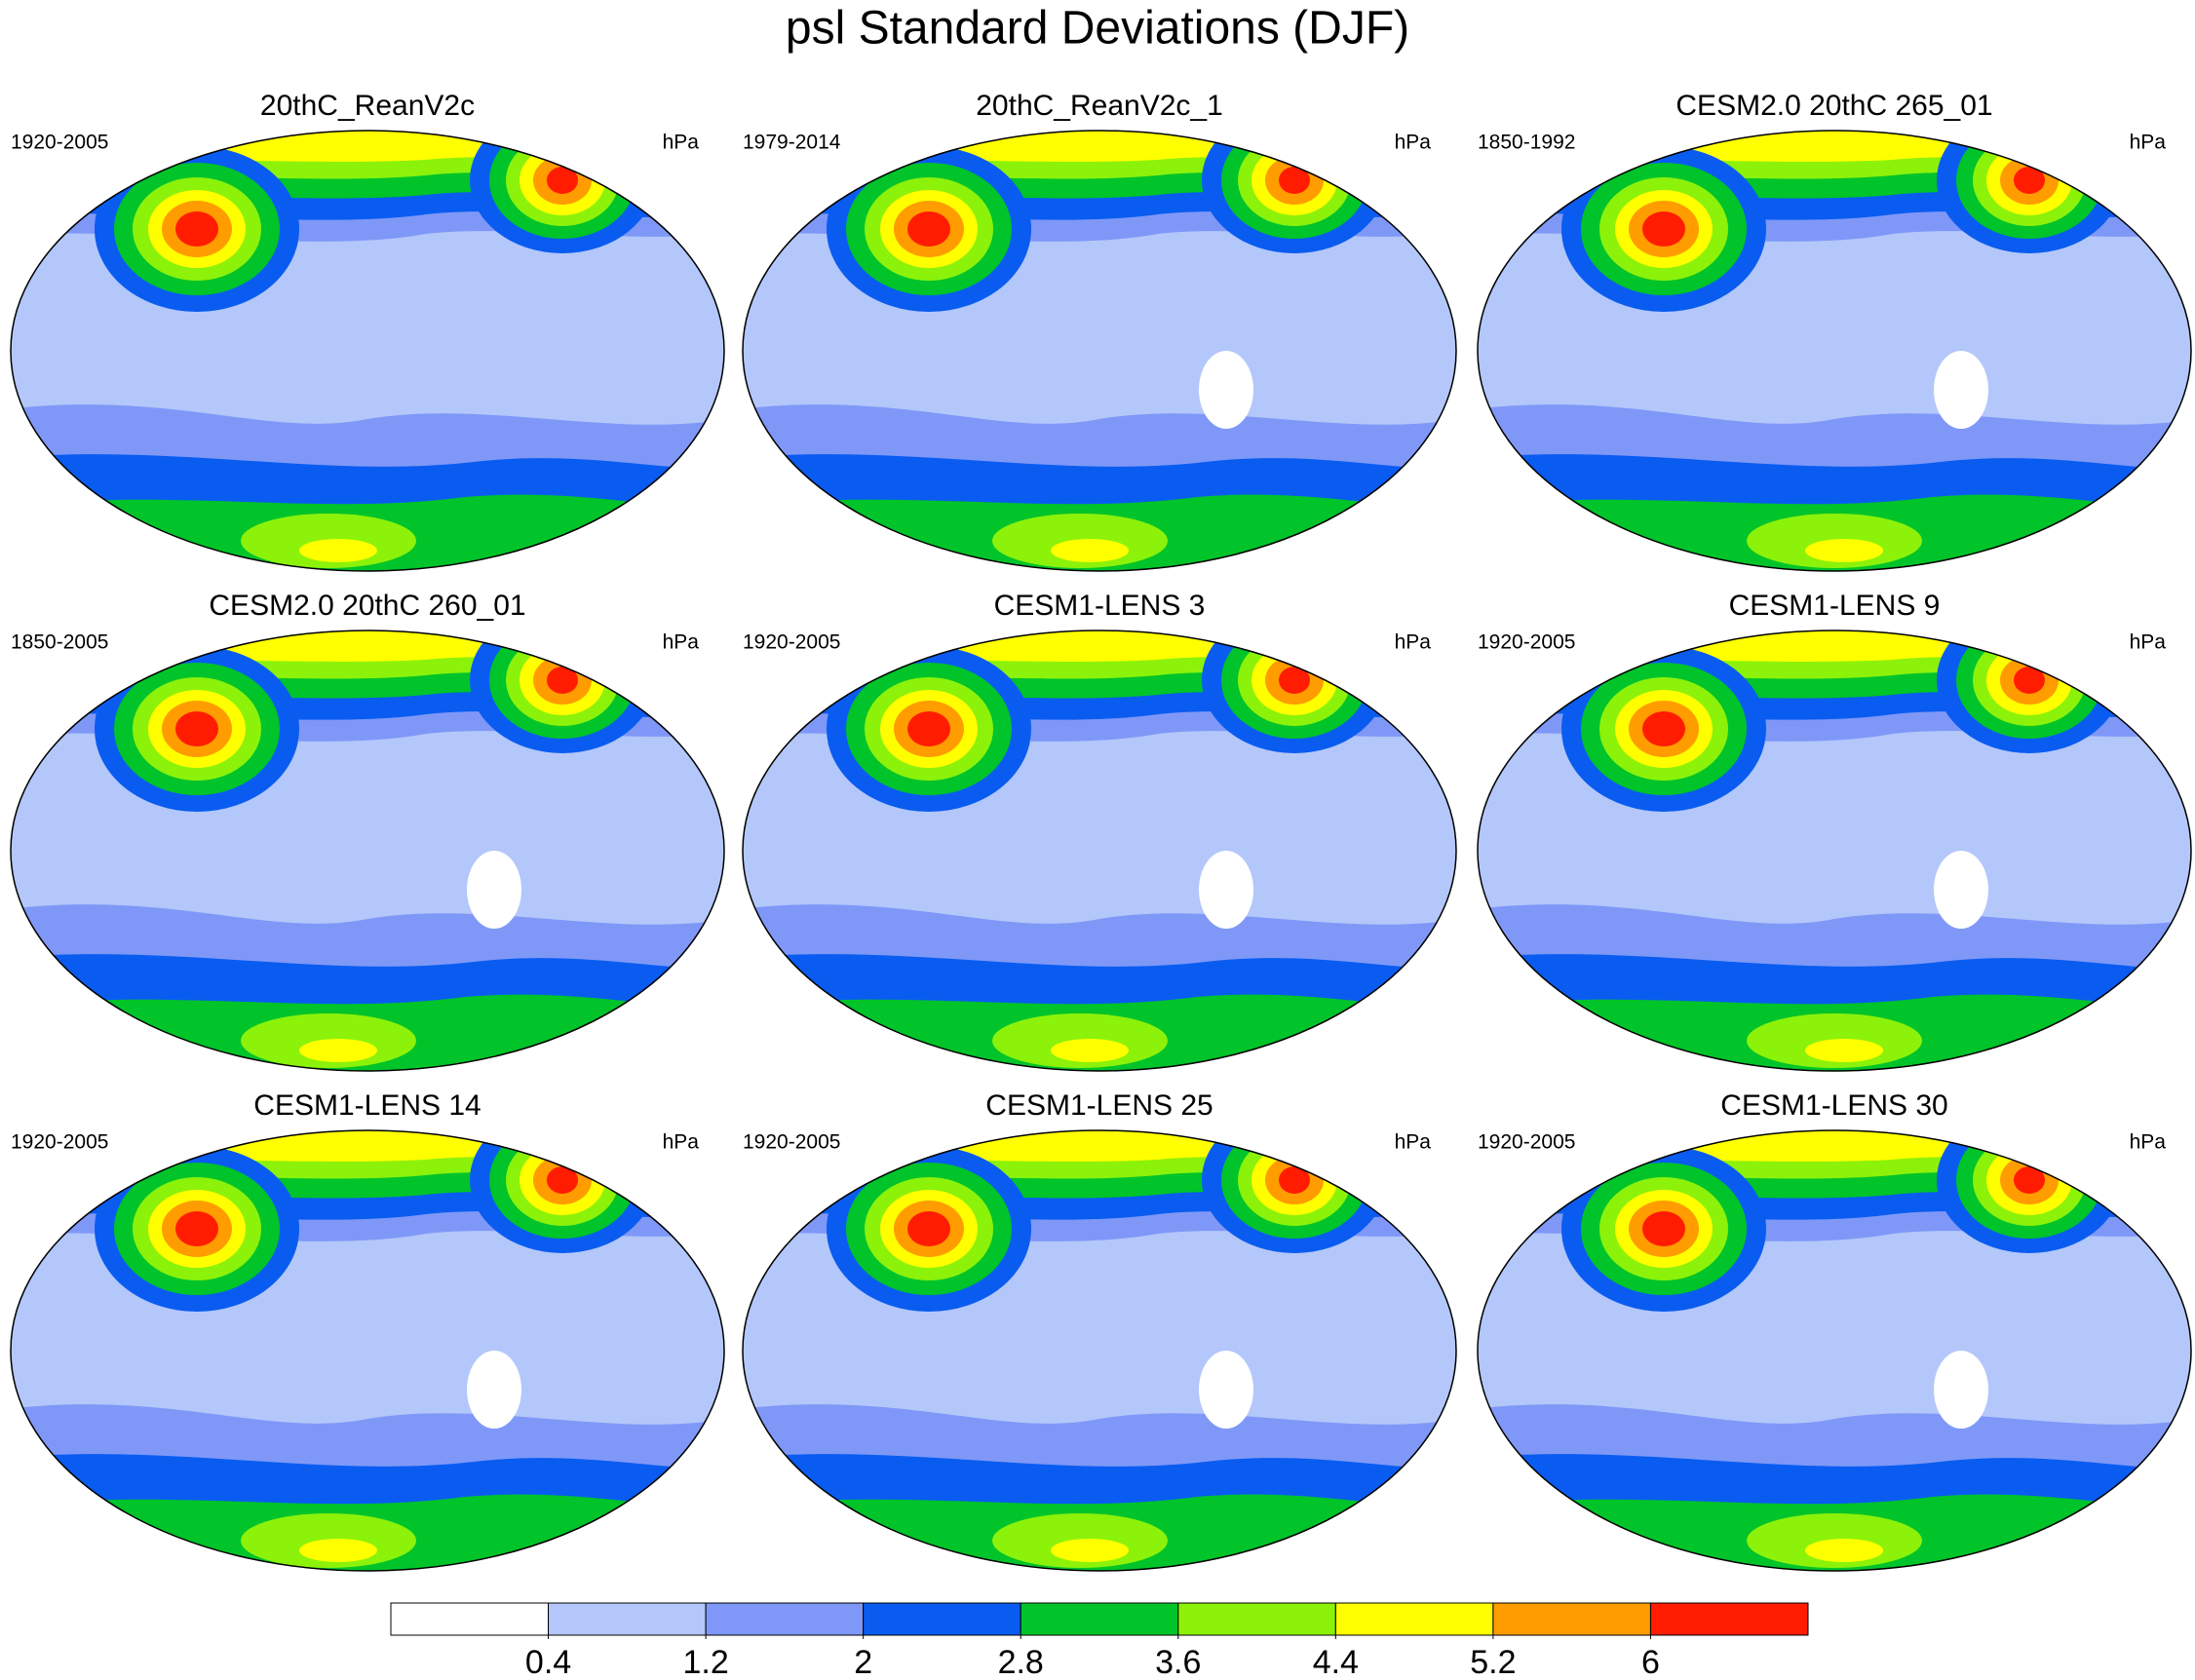  I want to click on panel-title: CESM1-LENS 9, so click(1835, 606).